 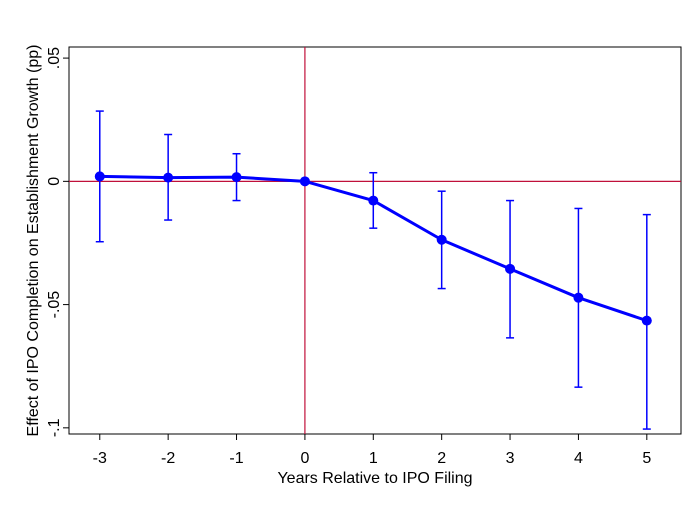 I want to click on y-tick-label: -.05, so click(x=54, y=305).